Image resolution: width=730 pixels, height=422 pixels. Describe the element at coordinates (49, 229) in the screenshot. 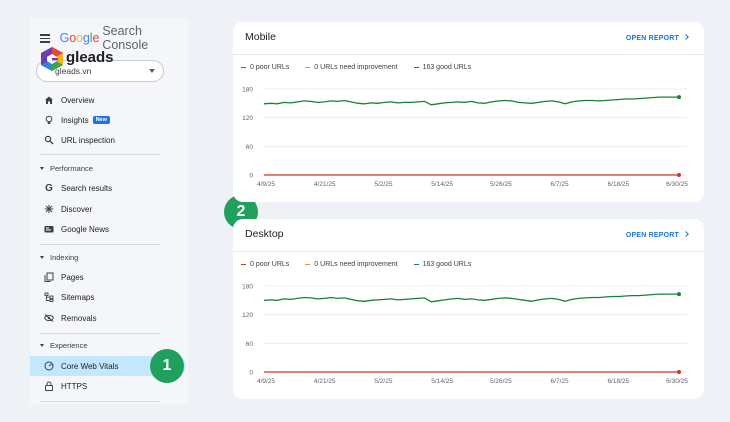

I see `news-icon` at that location.